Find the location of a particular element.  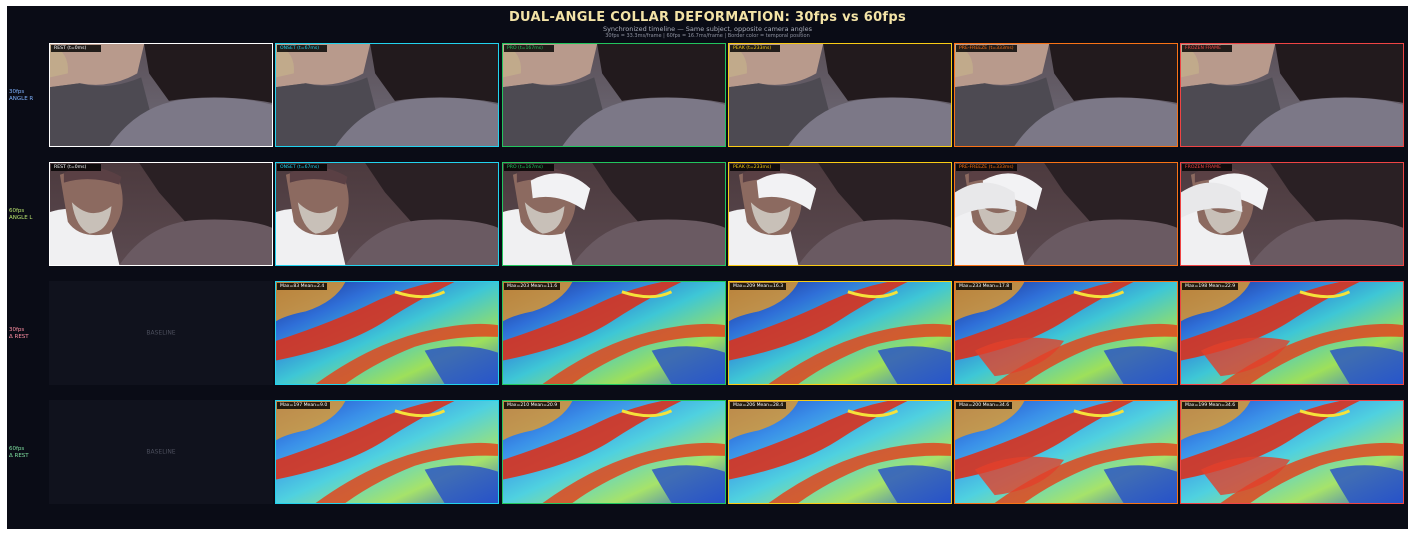

30fps-frame-rest: REST (t=0ms) is located at coordinates (161, 95).